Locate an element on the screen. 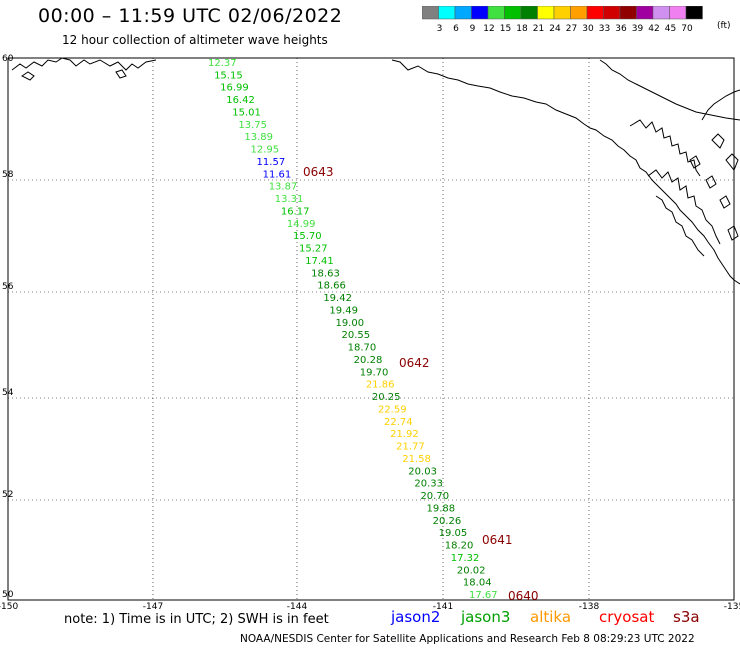 This screenshot has width=740, height=650. wave-height-value: 16.99 is located at coordinates (234, 88).